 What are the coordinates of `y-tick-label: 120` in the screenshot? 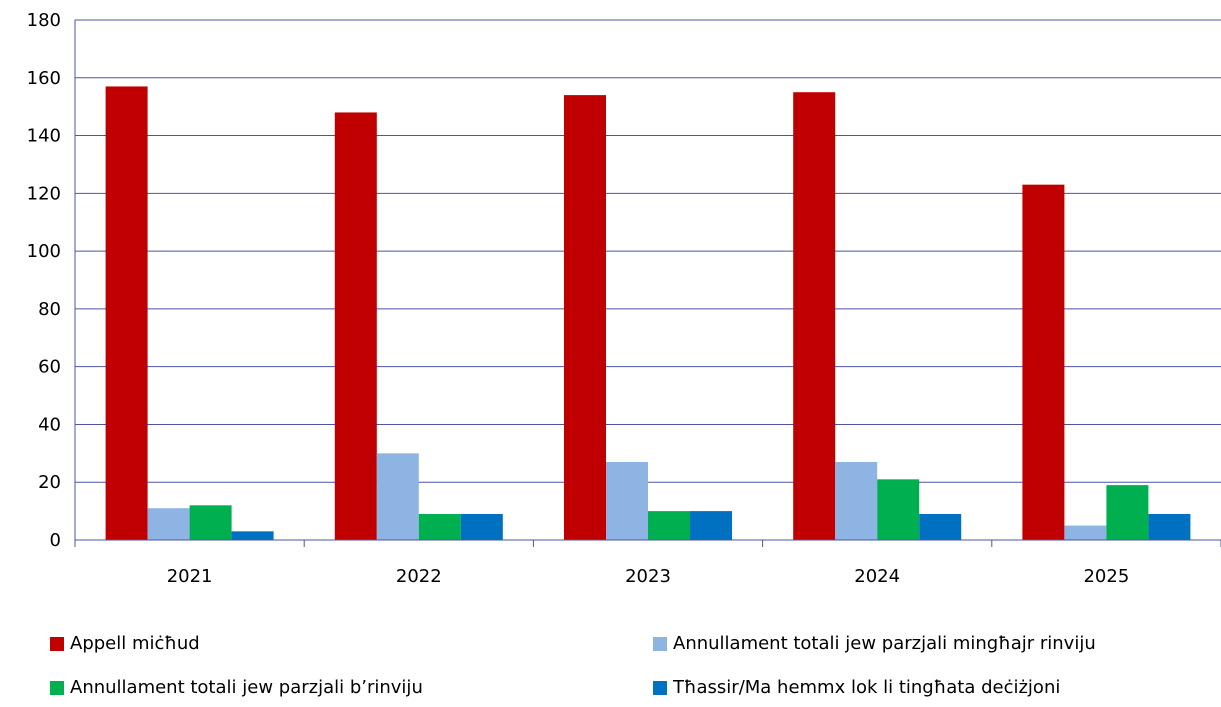 It's located at (44, 193).